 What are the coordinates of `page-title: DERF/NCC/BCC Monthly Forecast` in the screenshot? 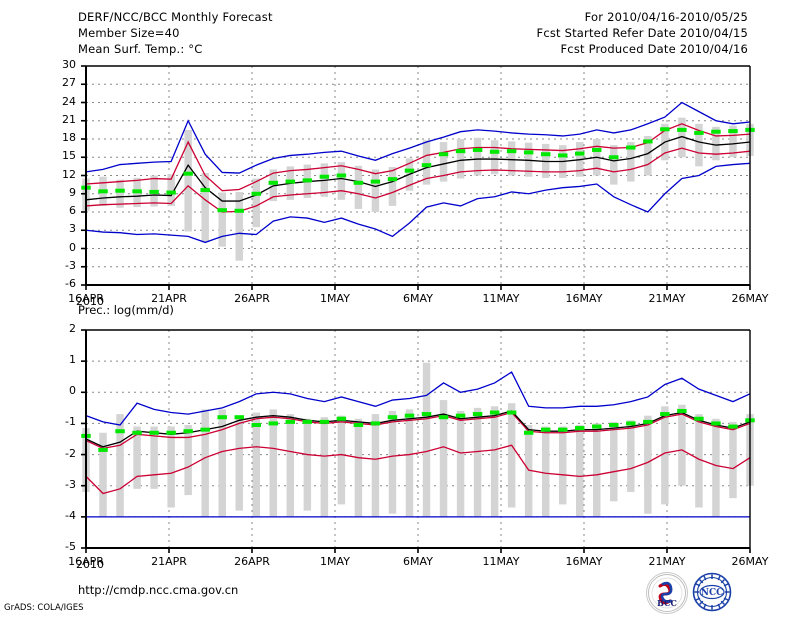 It's located at (175, 17).